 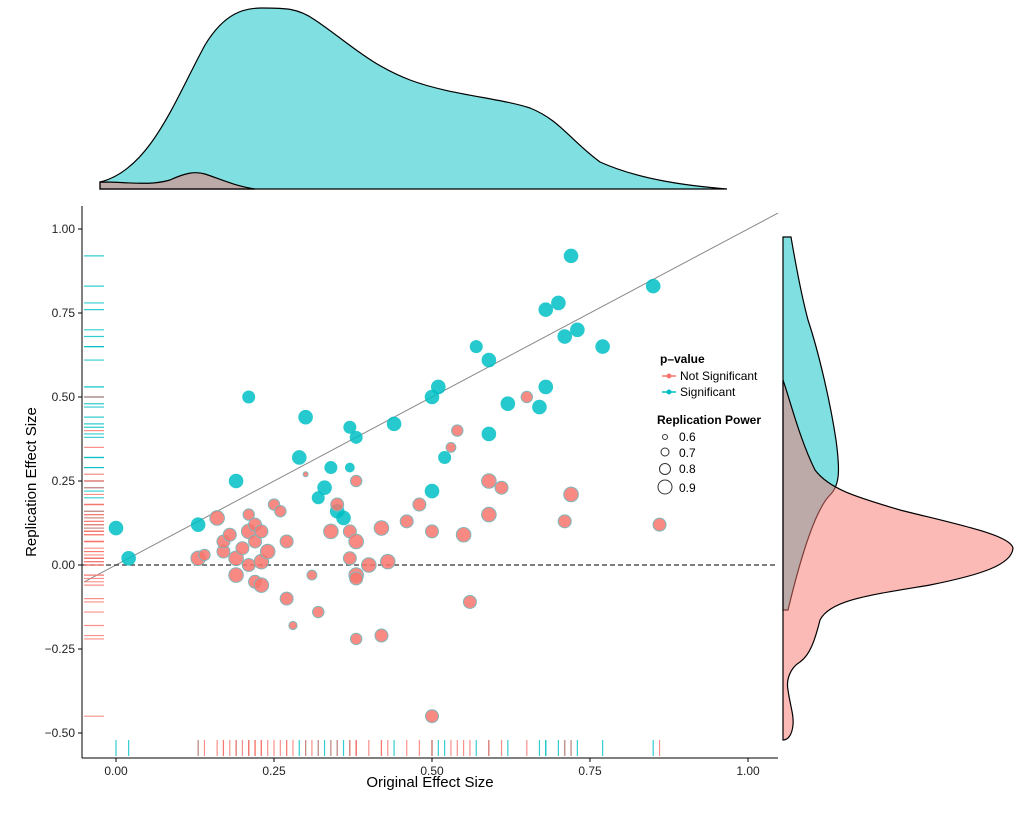 I want to click on legend-dot-not-significant, so click(x=669, y=376).